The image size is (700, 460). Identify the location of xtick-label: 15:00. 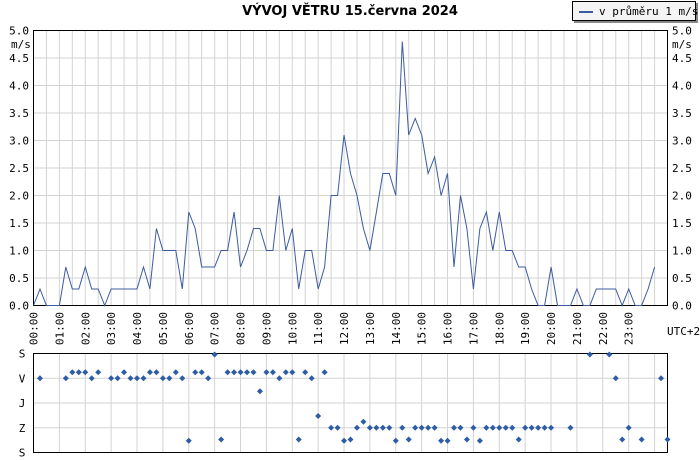
(422, 328).